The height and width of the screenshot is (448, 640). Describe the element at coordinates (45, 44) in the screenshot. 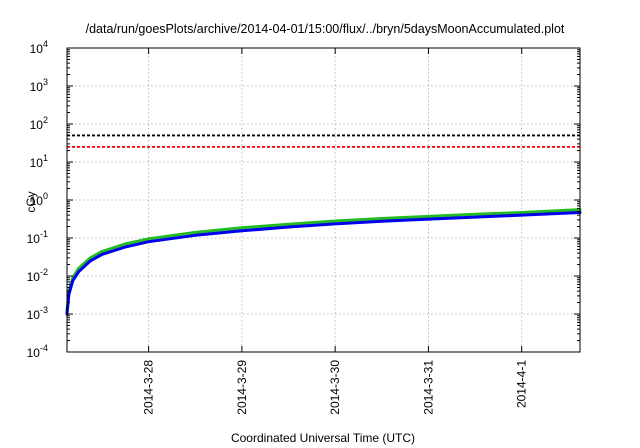

I see `y-tick-exponent: 4` at that location.